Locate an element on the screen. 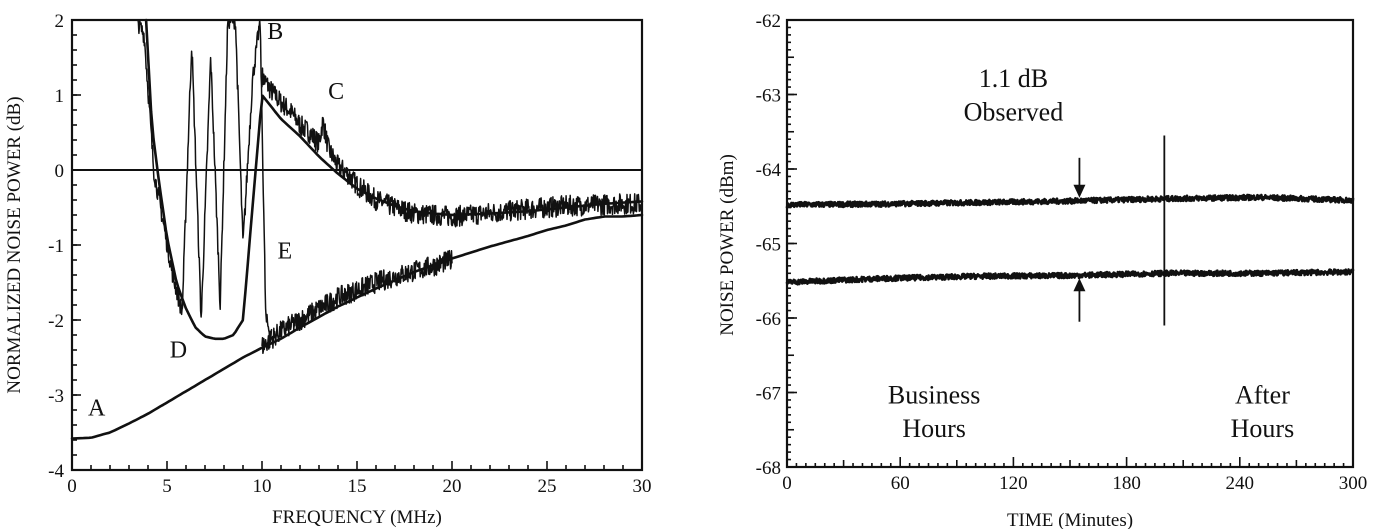 This screenshot has height=529, width=1377. series-E-line is located at coordinates (357, 302).